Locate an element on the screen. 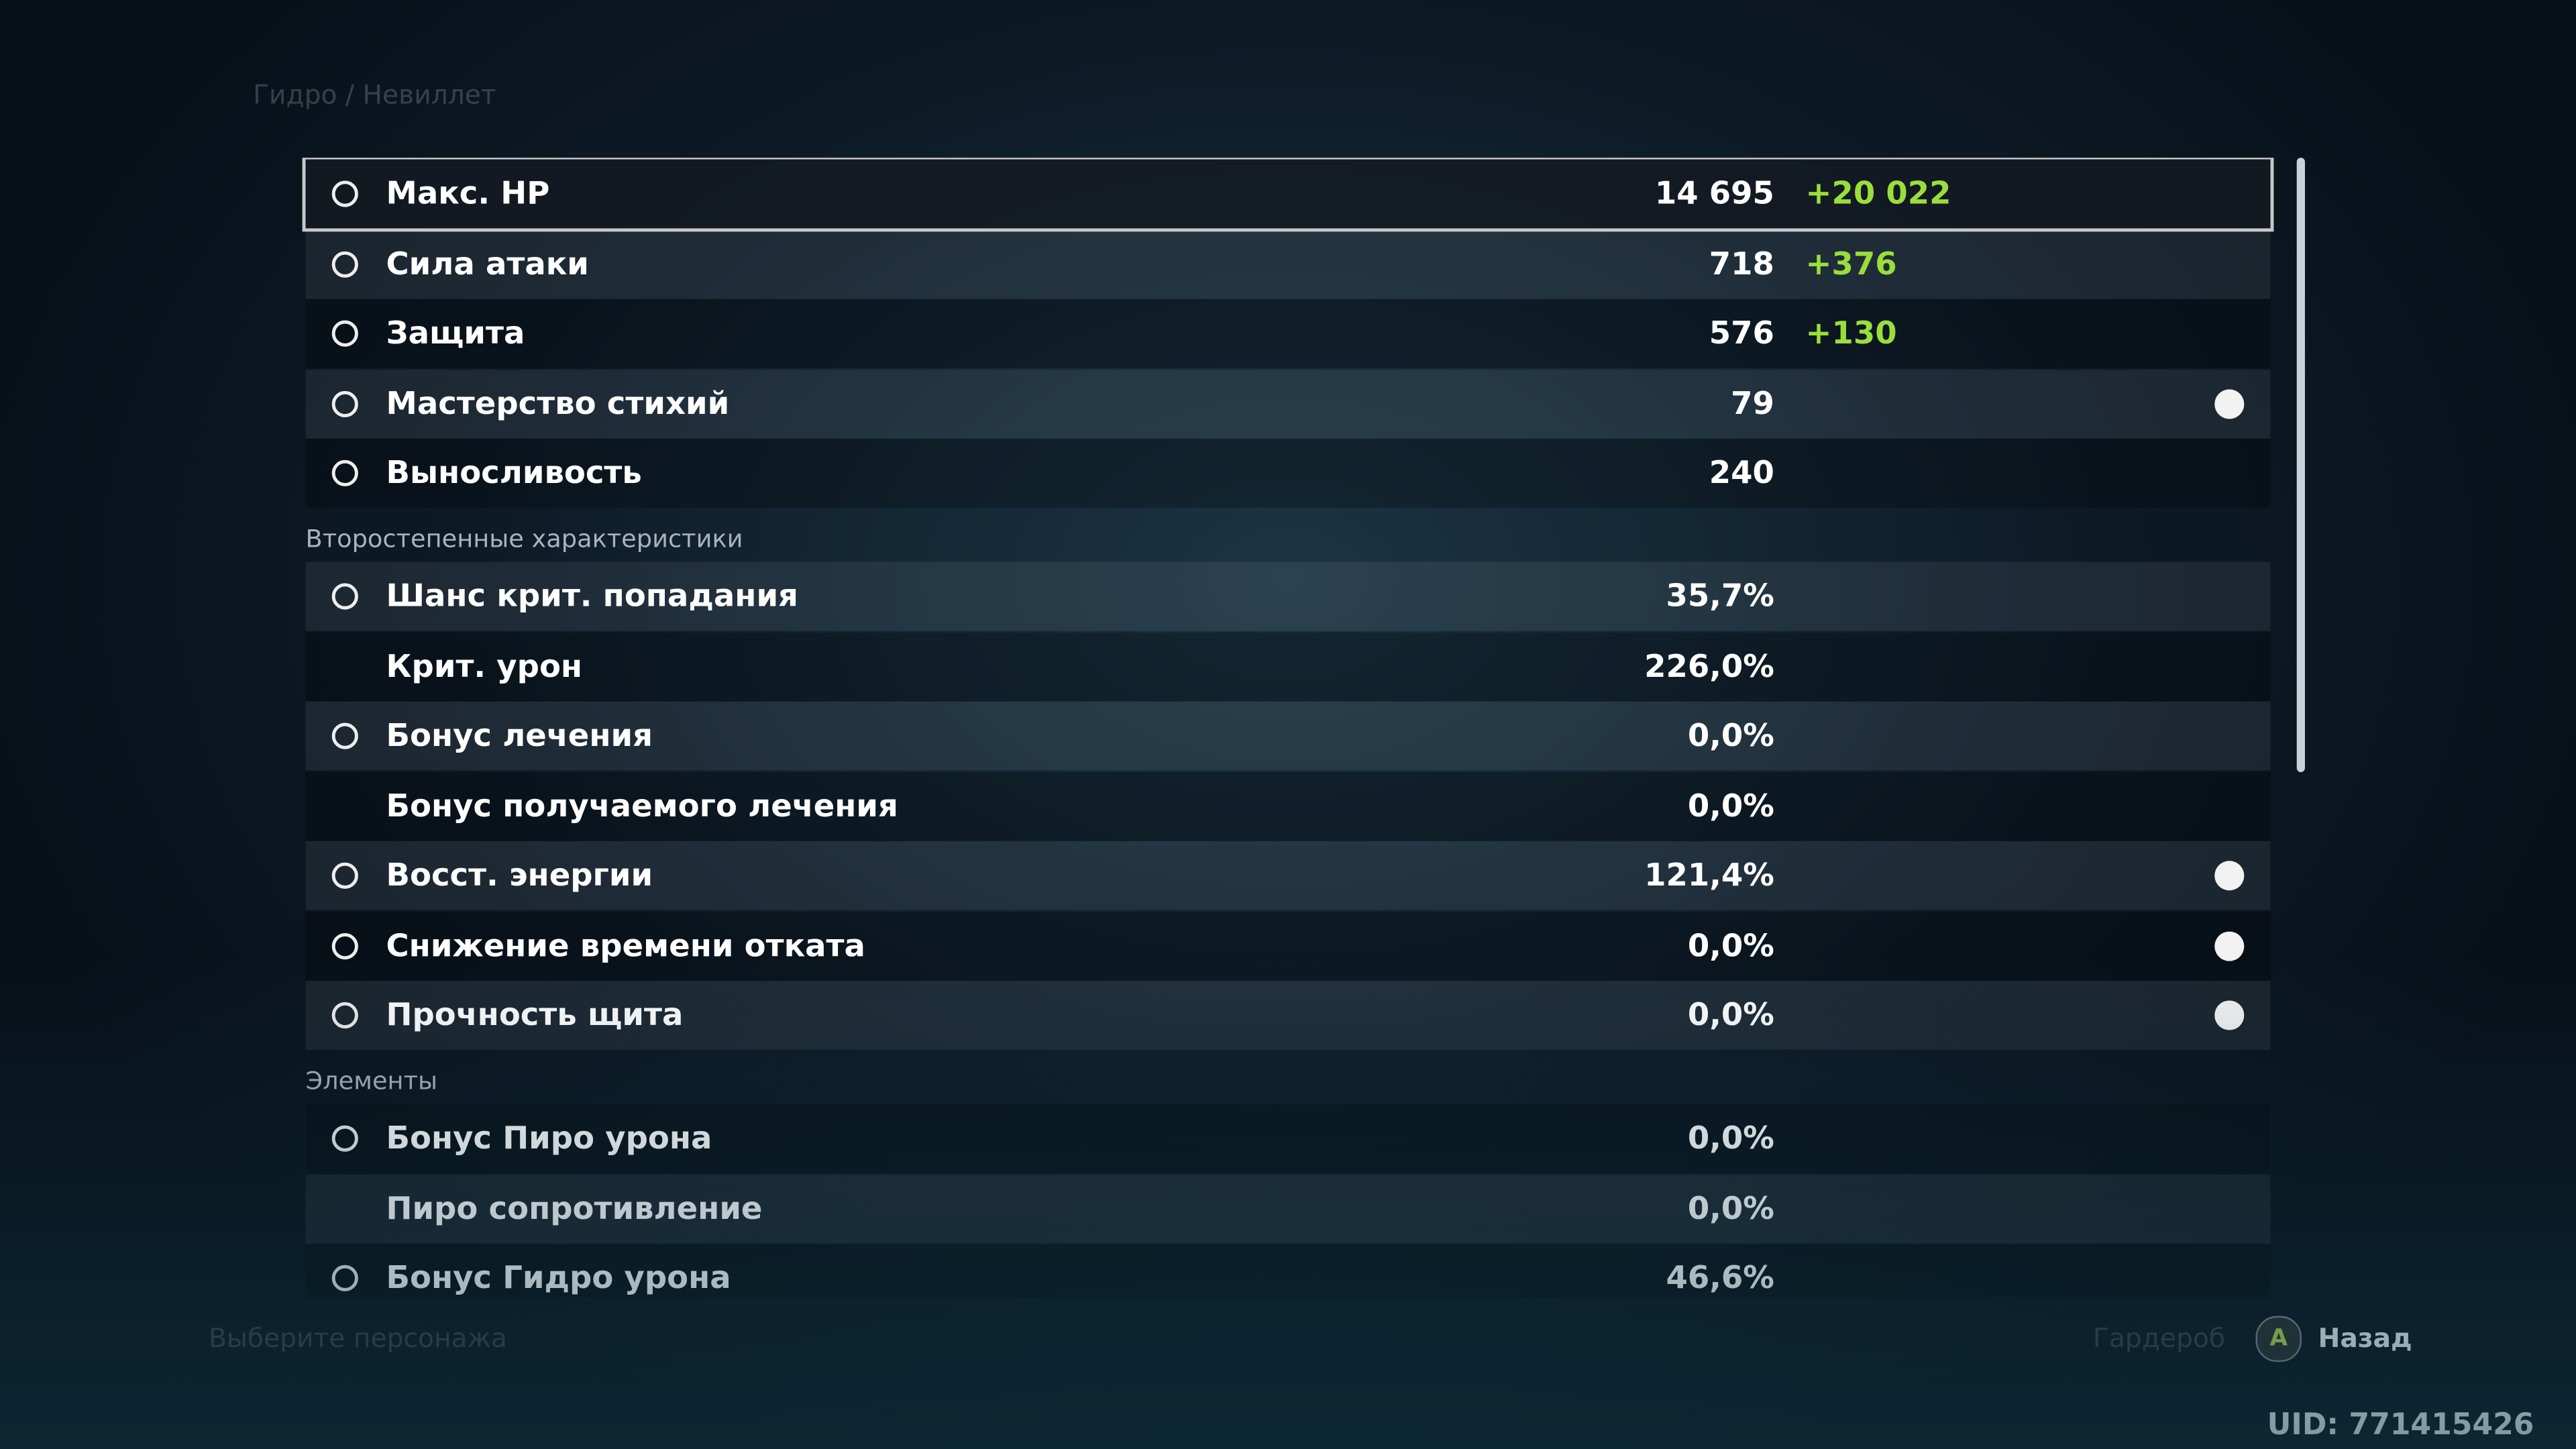 This screenshot has width=2576, height=1449. stat-label: Восст. энергии is located at coordinates (519, 875).